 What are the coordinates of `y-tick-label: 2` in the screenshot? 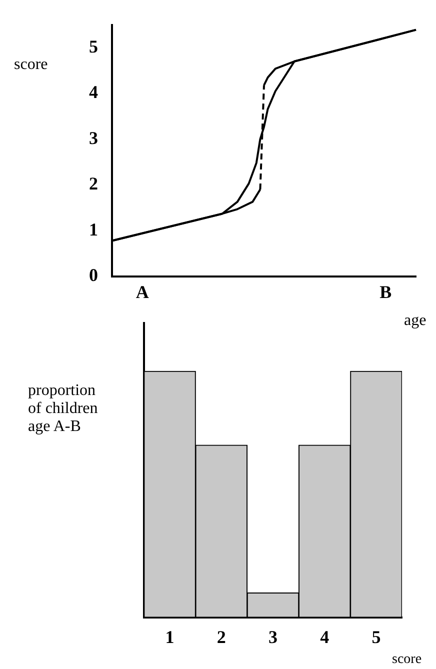 It's located at (93, 184).